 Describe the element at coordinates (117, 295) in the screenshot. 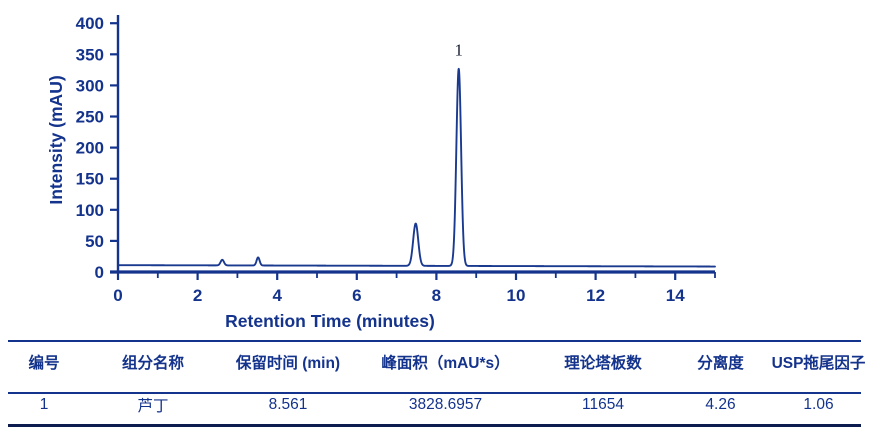

I see `x-tick-label-0: 0` at that location.